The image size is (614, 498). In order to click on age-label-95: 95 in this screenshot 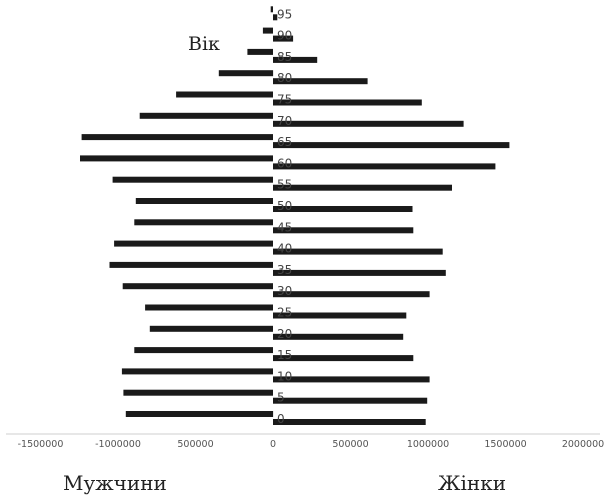, I will do `click(284, 14)`.